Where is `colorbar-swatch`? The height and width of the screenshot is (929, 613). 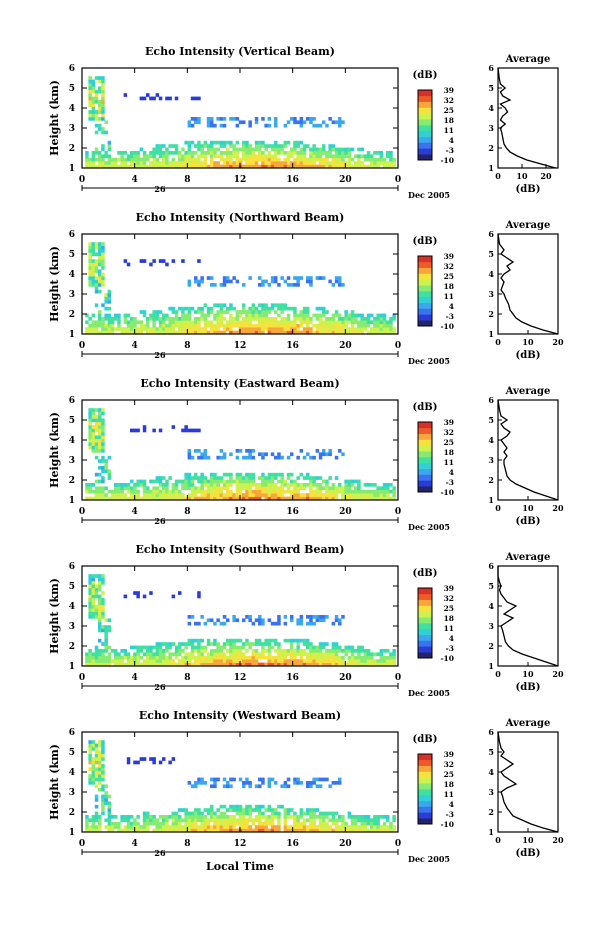
colorbar-swatch is located at coordinates (425, 757).